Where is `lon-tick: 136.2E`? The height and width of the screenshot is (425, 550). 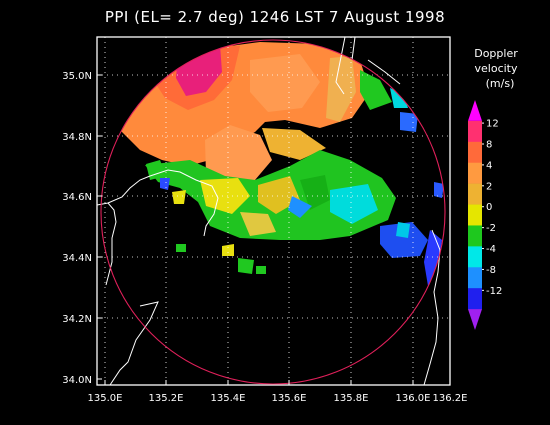 lon-tick: 136.2E is located at coordinates (450, 398).